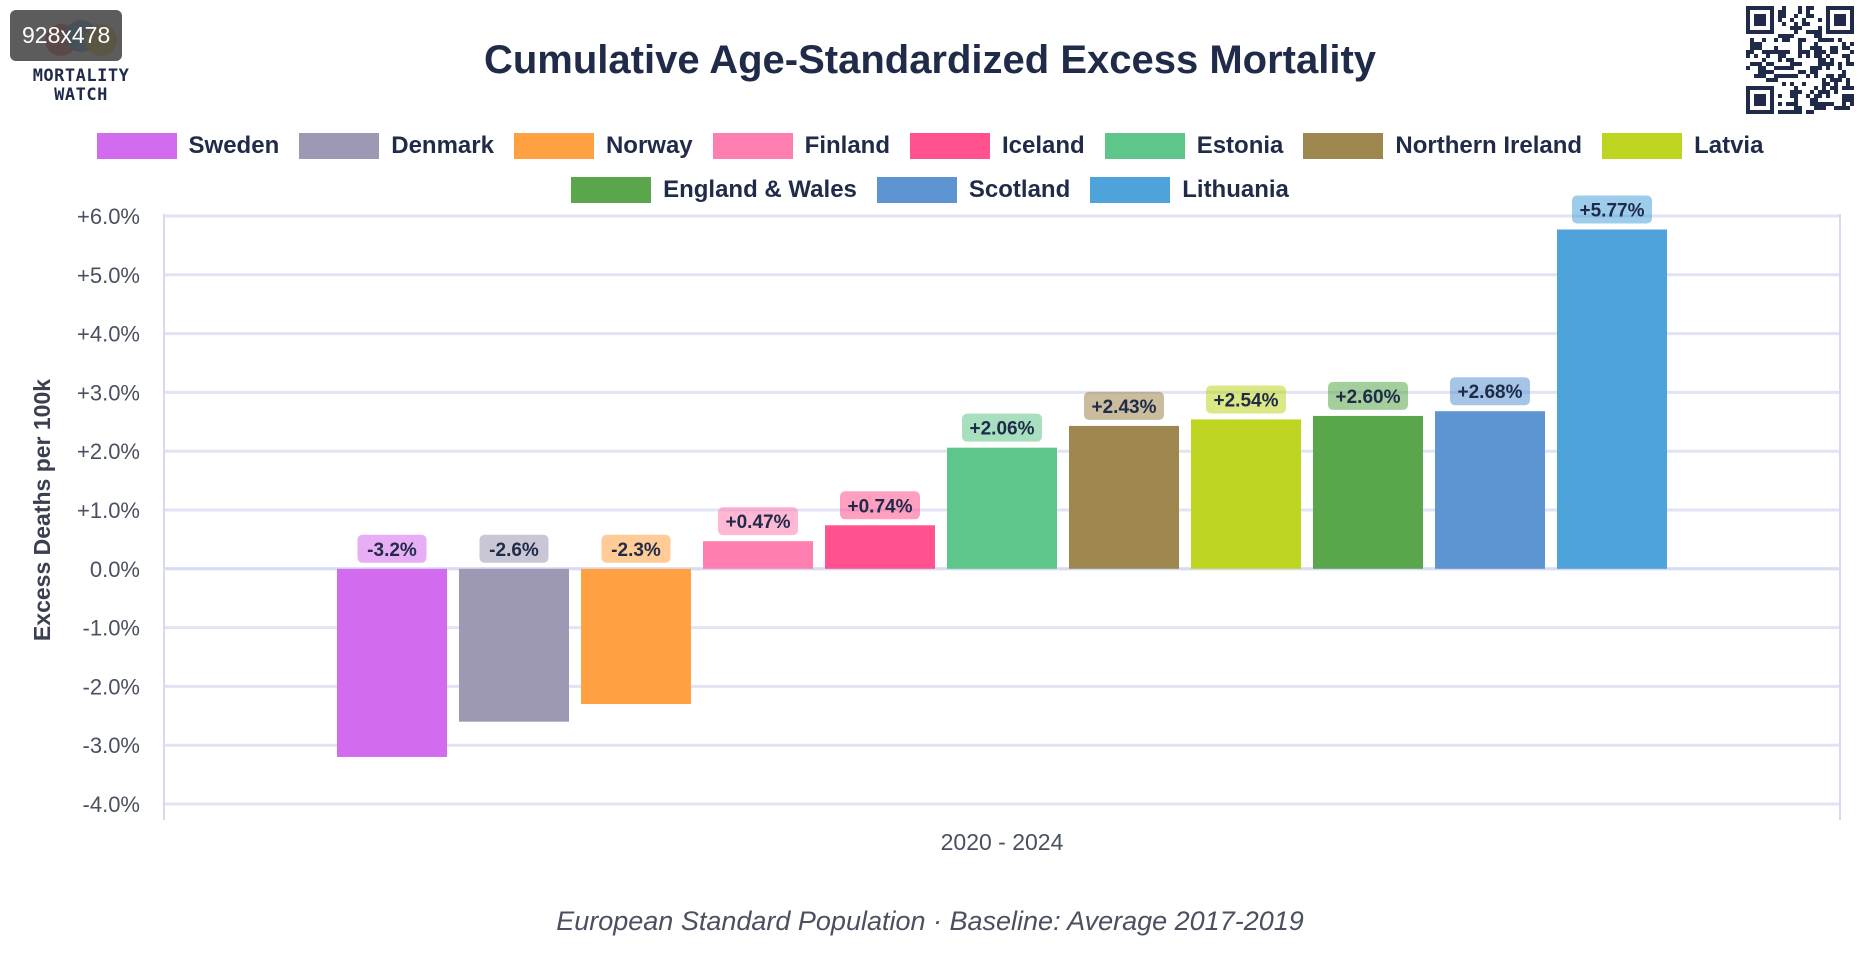 This screenshot has height=962, width=1860. I want to click on legend-item: Scotland, so click(973, 190).